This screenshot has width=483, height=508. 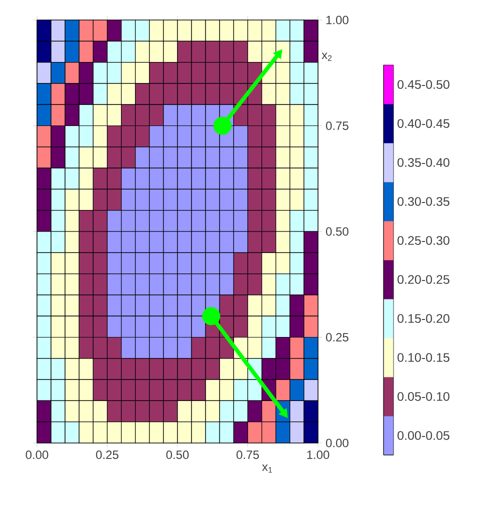 I want to click on color-bar-label: 0.40-0.45, so click(x=424, y=123).